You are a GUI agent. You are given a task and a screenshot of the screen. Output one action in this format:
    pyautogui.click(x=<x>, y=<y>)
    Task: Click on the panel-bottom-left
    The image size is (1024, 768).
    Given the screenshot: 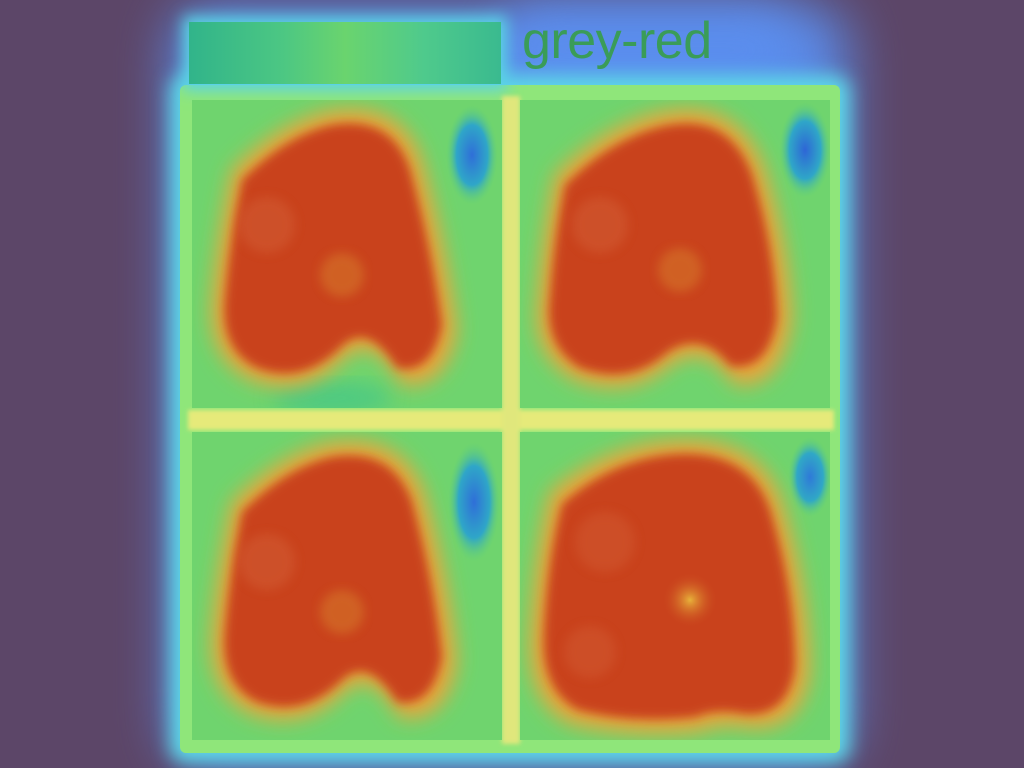 What is the action you would take?
    pyautogui.click(x=347, y=586)
    